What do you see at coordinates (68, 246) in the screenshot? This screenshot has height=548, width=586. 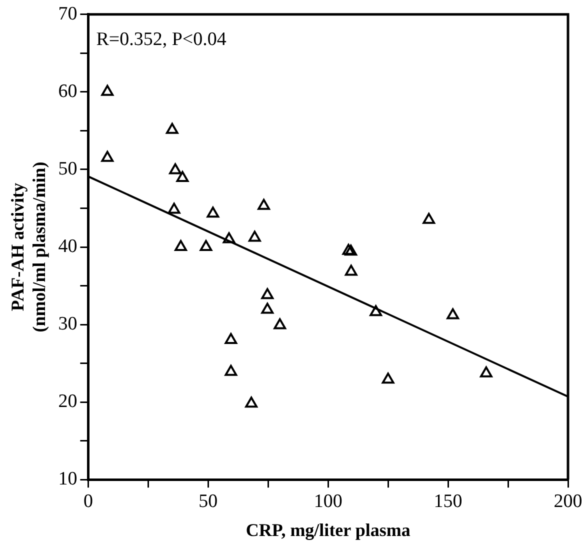 I see `y-tick-label: 40` at bounding box center [68, 246].